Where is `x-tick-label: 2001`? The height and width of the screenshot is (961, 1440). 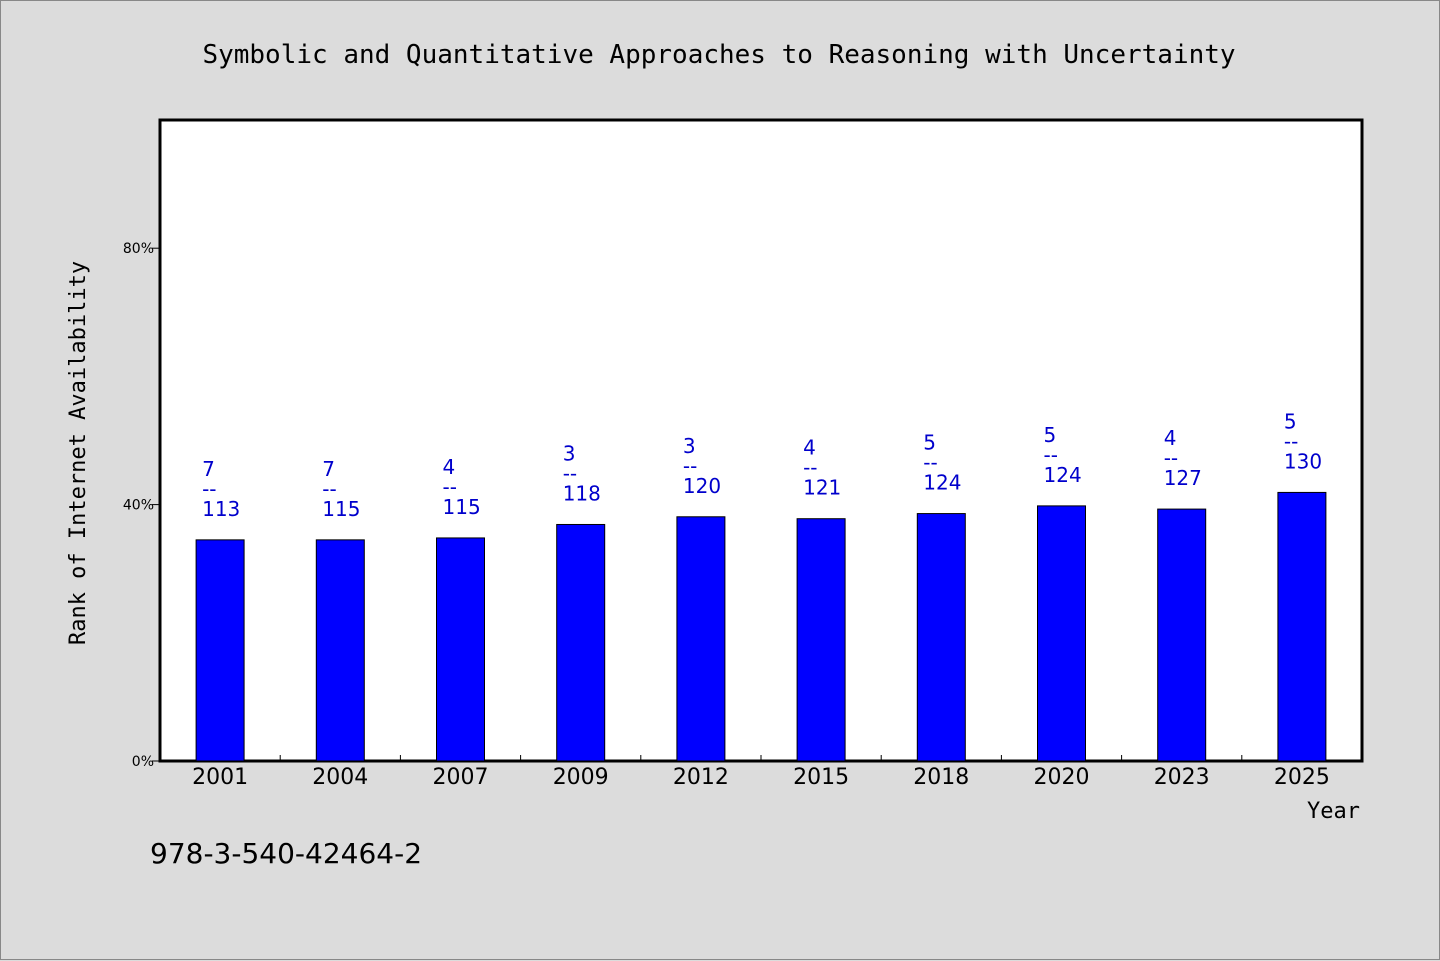 x-tick-label: 2001 is located at coordinates (220, 777).